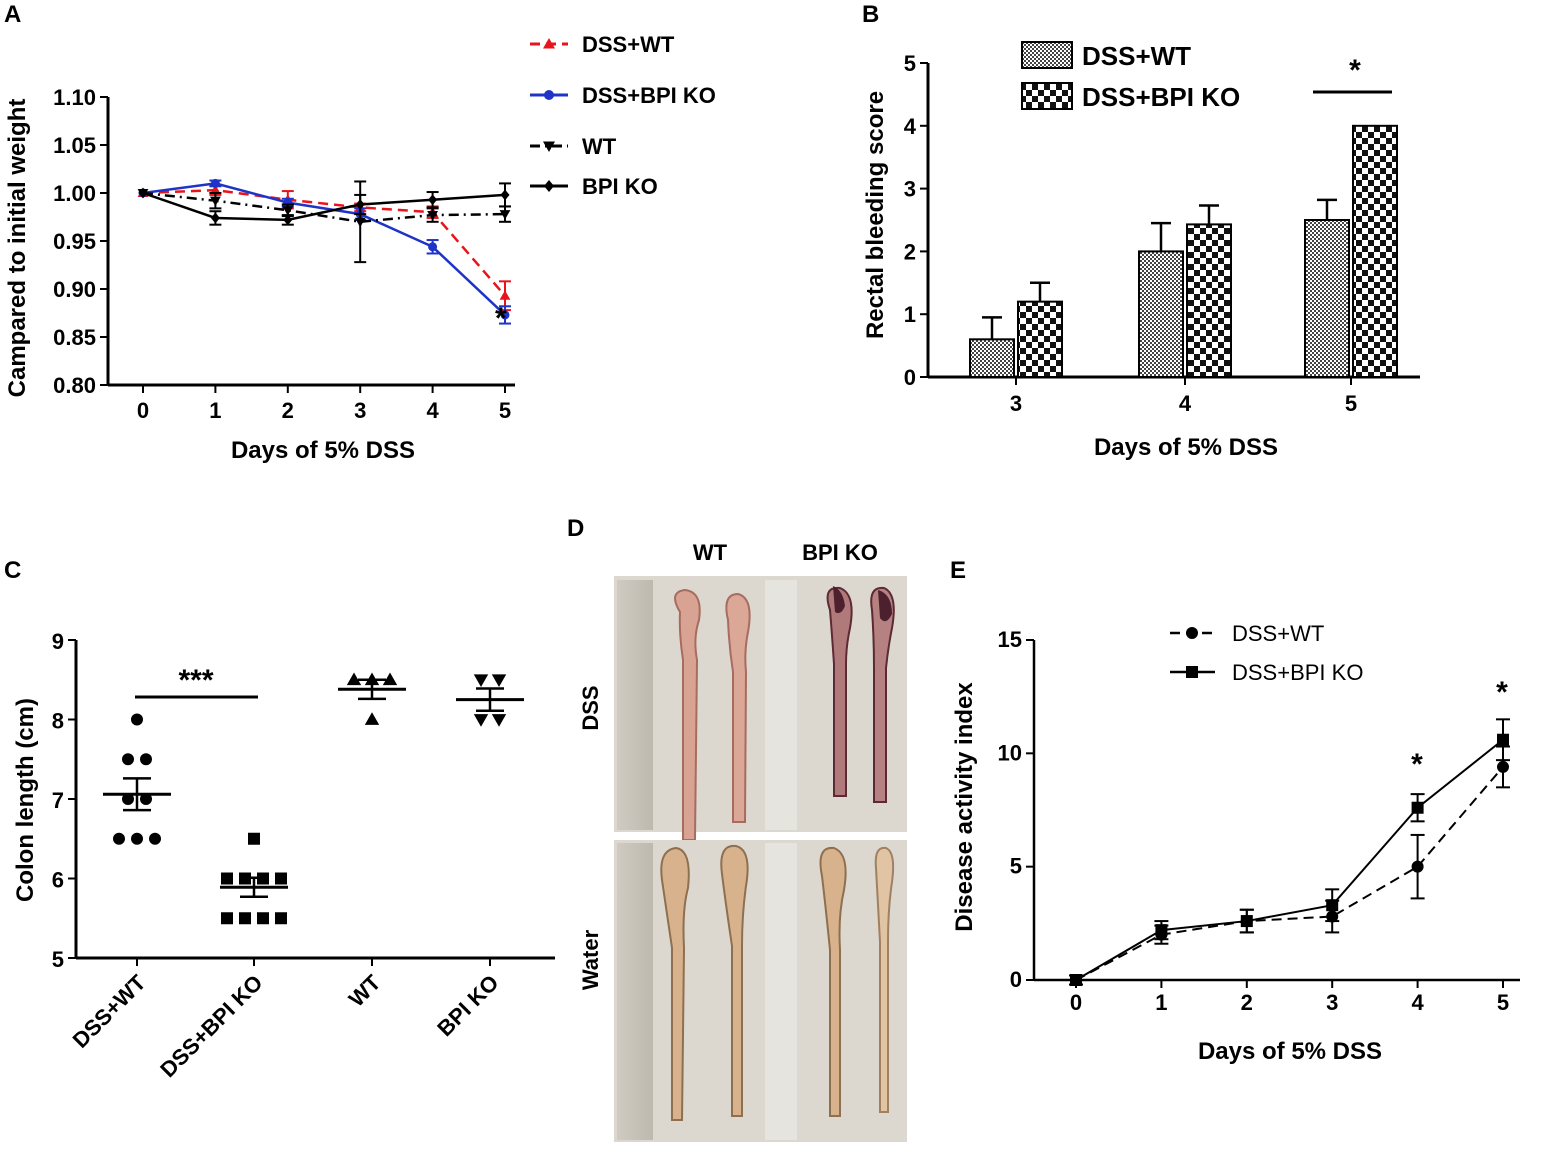  What do you see at coordinates (12, 14) in the screenshot?
I see `panel-label-a: A` at bounding box center [12, 14].